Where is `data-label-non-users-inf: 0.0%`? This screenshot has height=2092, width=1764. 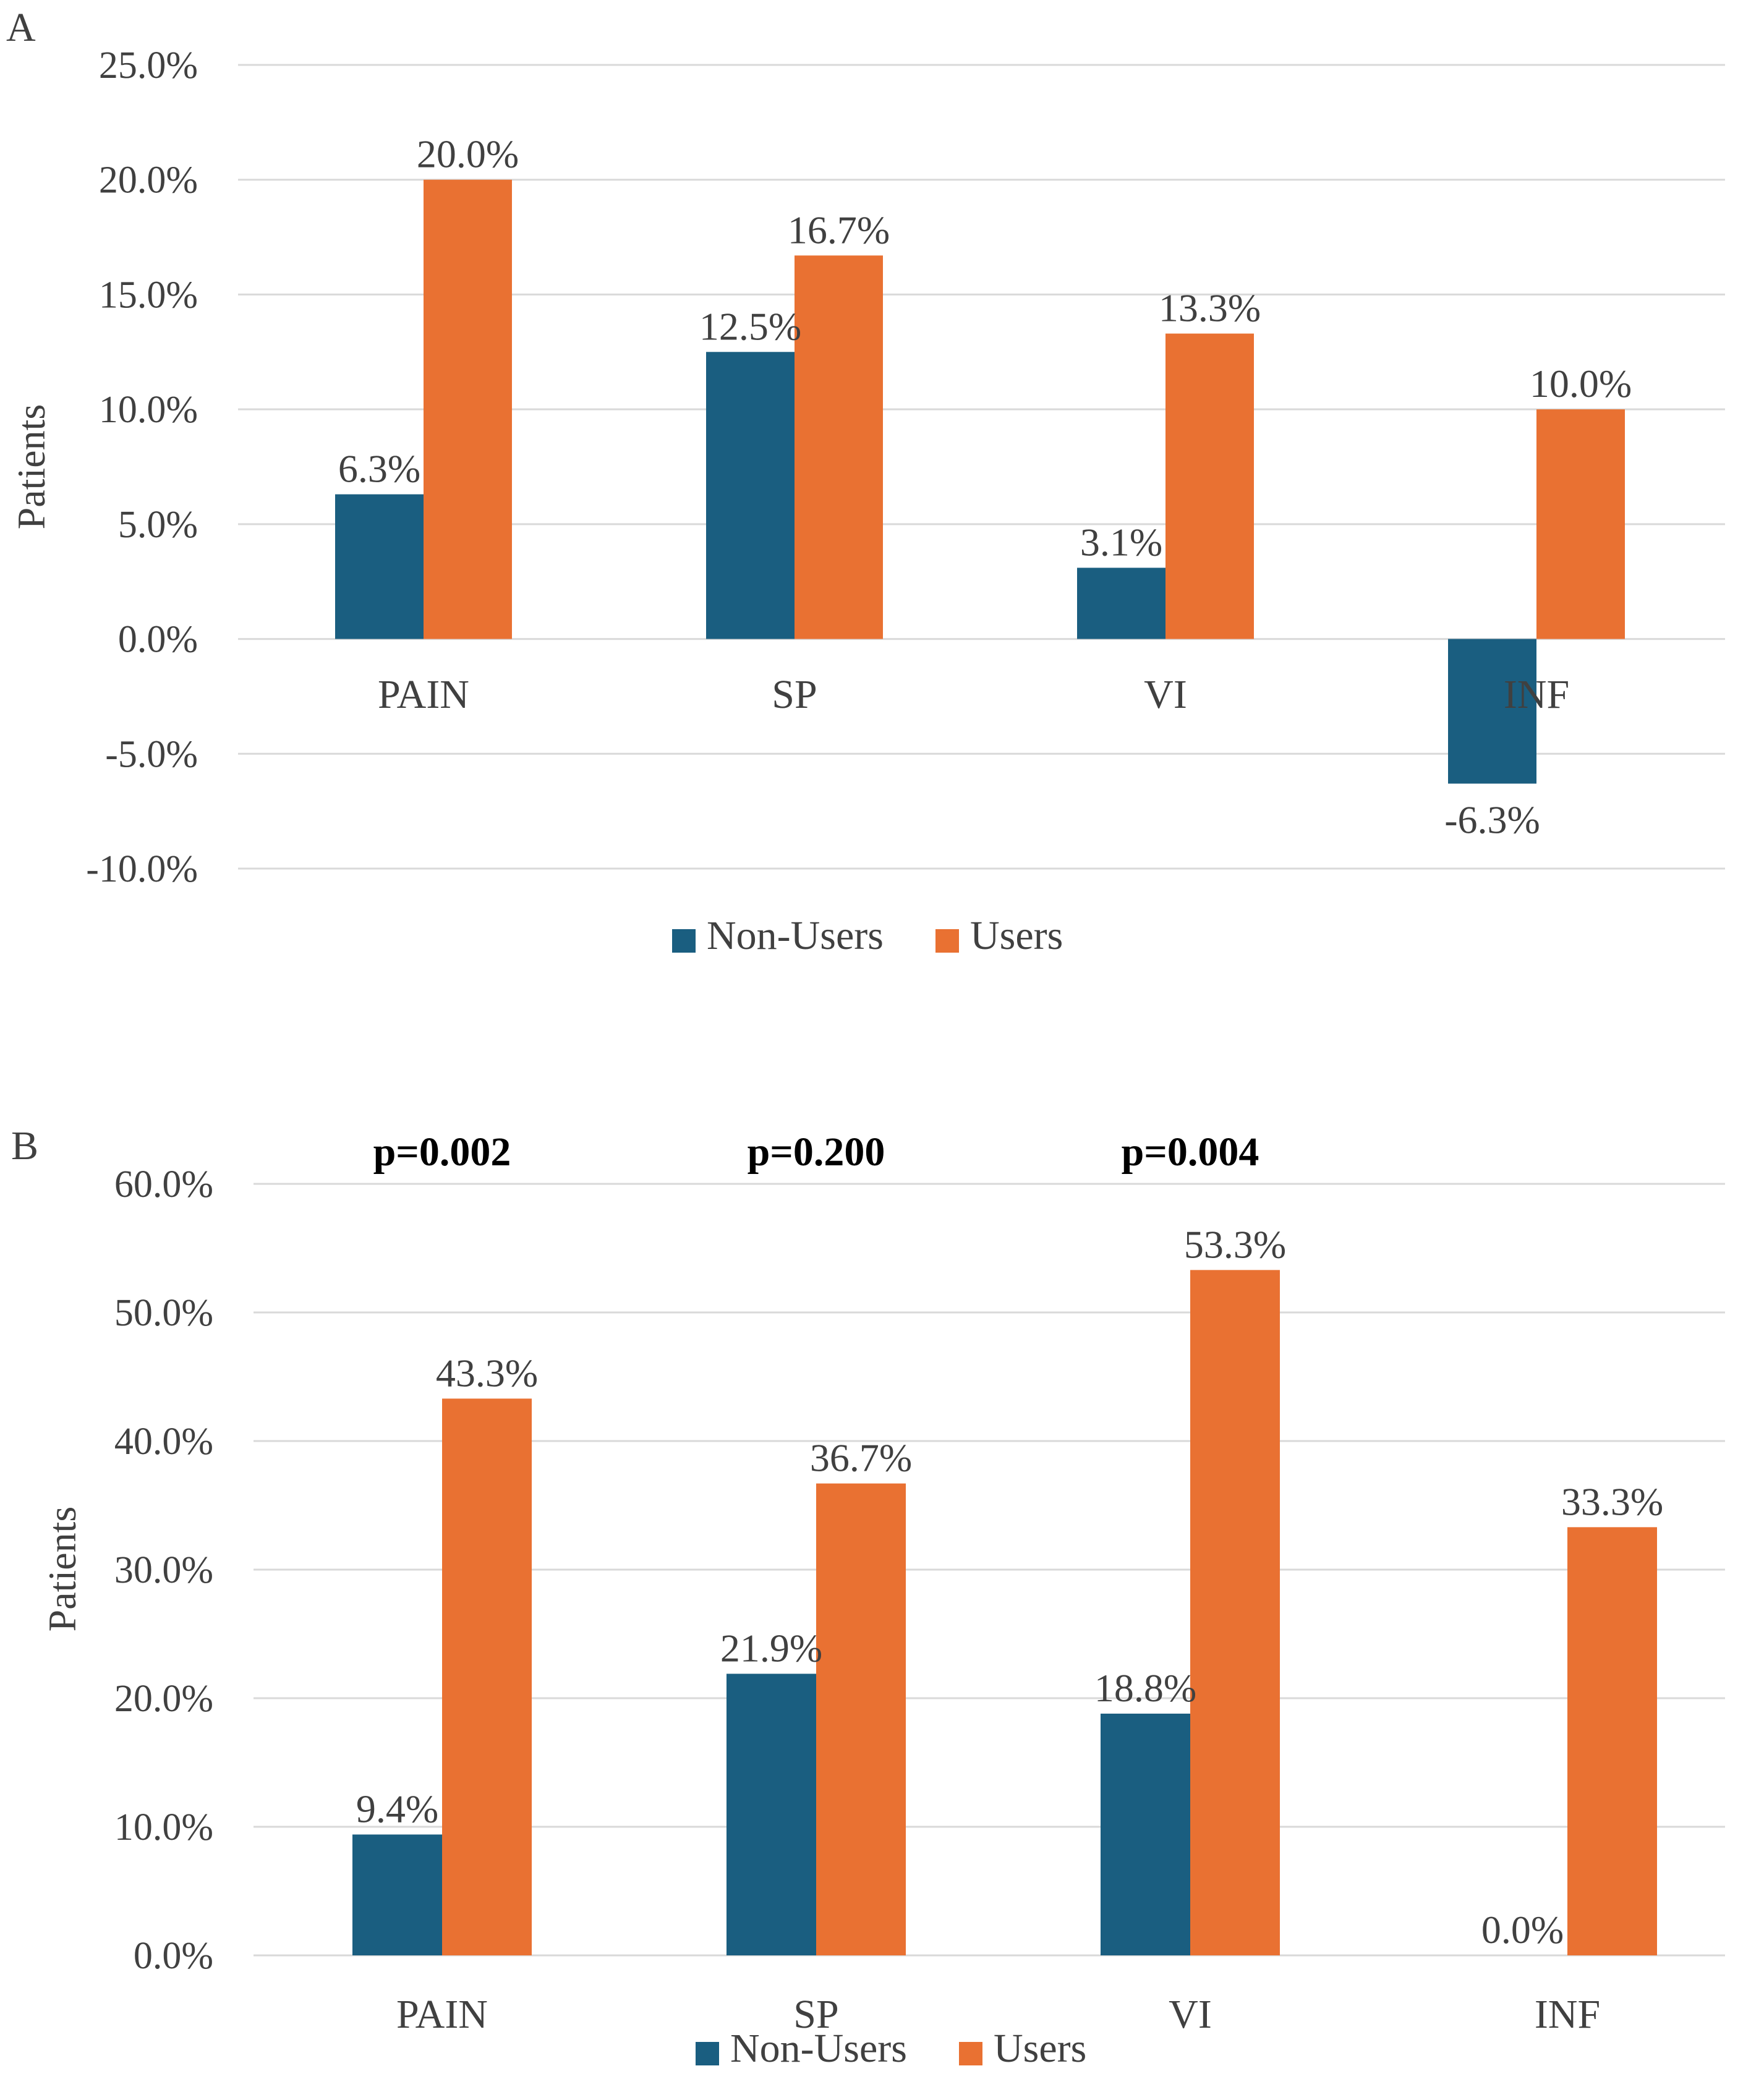 data-label-non-users-inf: 0.0% is located at coordinates (1522, 1930).